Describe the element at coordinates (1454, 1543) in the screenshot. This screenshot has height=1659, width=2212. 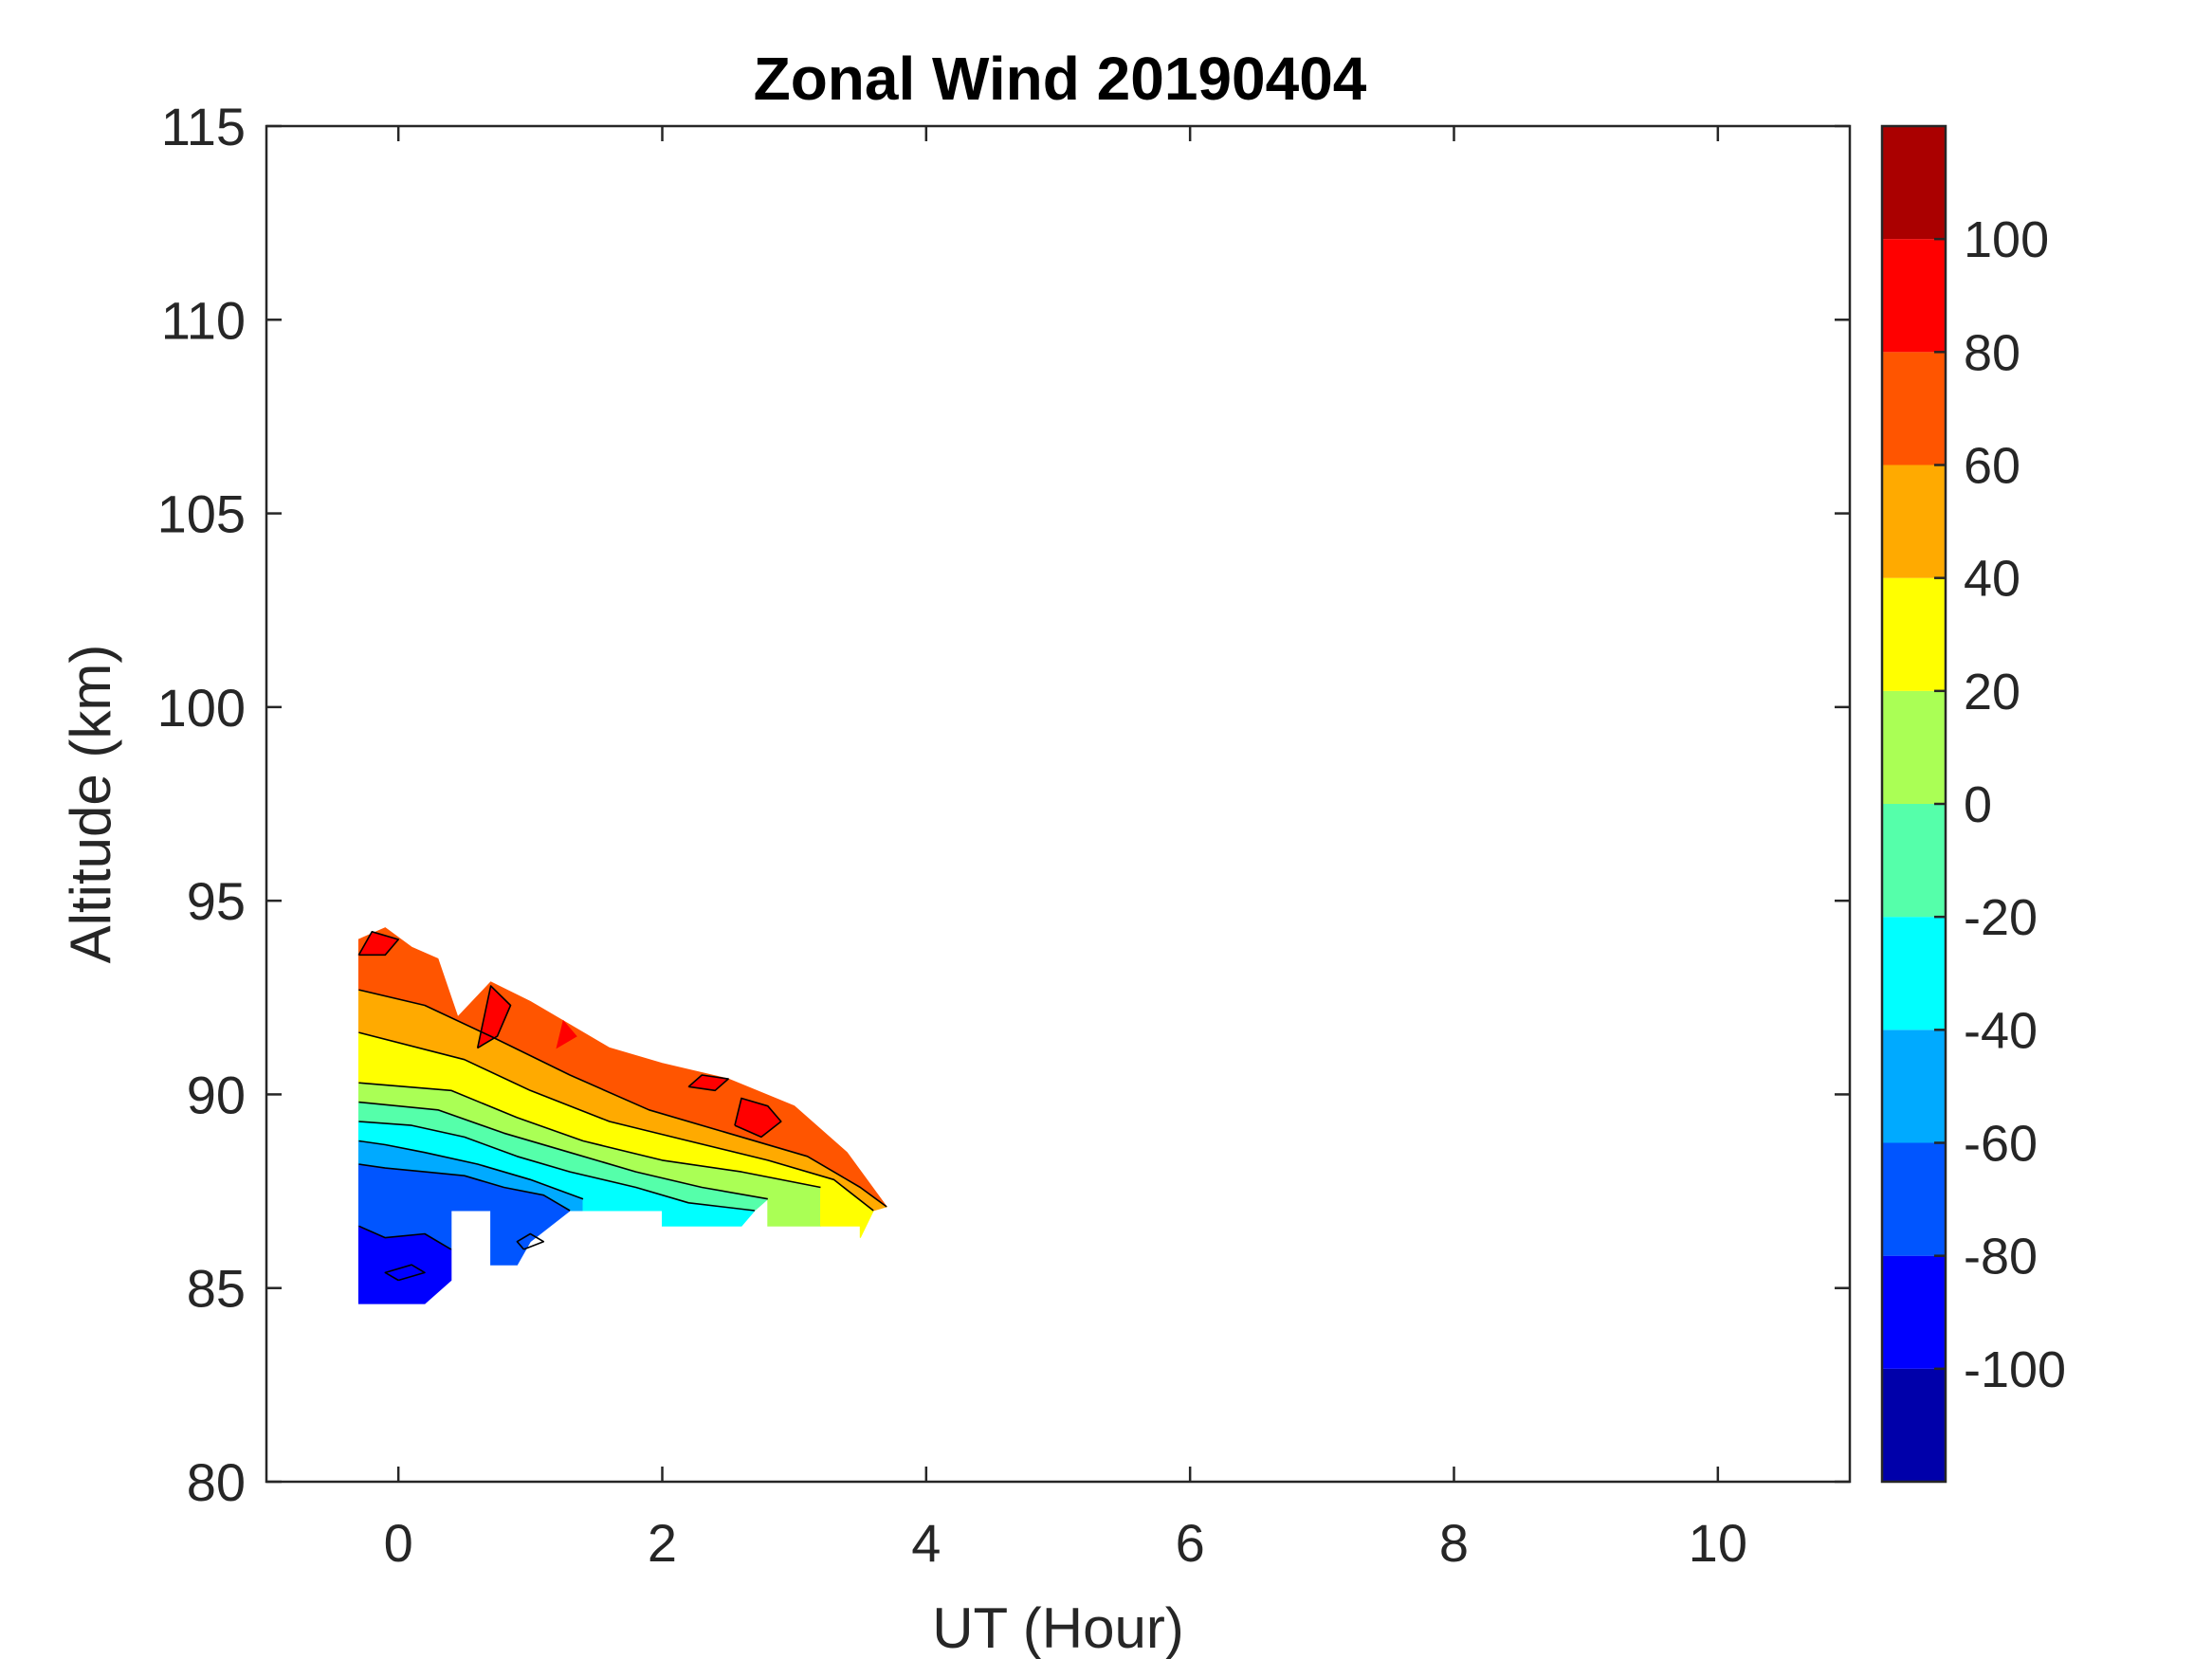
I see `x-tick-label: 8` at that location.